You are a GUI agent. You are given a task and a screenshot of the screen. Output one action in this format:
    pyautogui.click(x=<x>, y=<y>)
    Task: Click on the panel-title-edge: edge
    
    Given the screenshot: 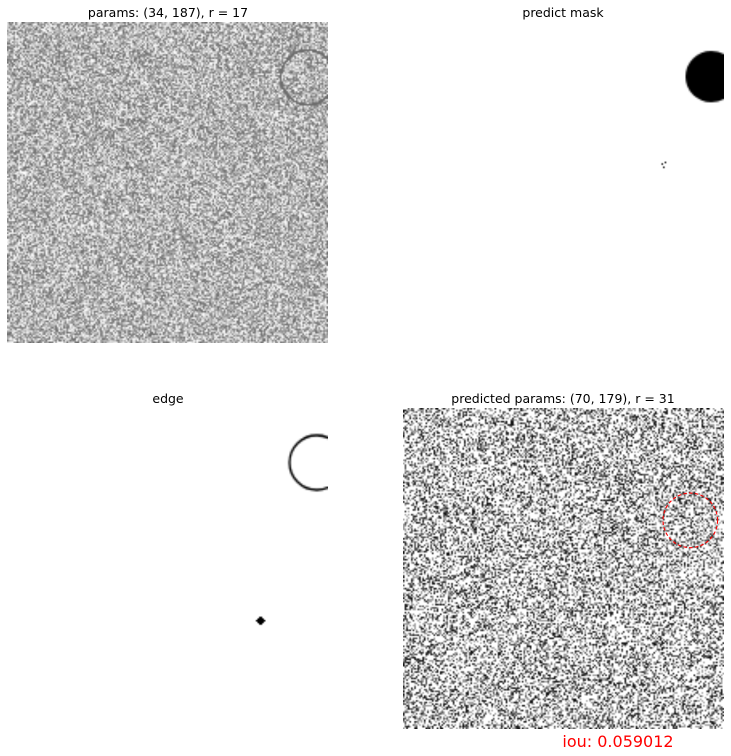 What is the action you would take?
    pyautogui.click(x=168, y=398)
    